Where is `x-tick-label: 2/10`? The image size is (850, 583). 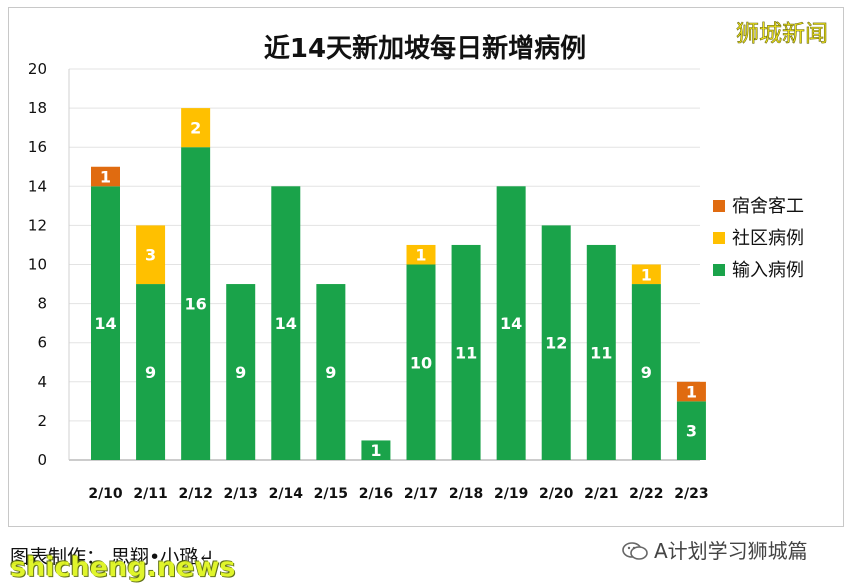
x-tick-label: 2/10 is located at coordinates (105, 494).